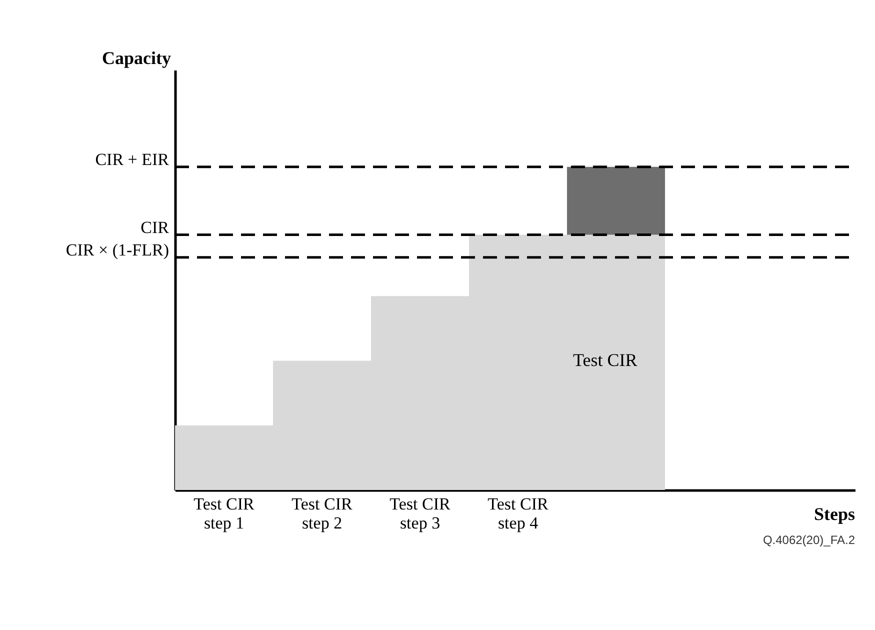 The height and width of the screenshot is (630, 875). Describe the element at coordinates (616, 200) in the screenshot. I see `bar` at that location.